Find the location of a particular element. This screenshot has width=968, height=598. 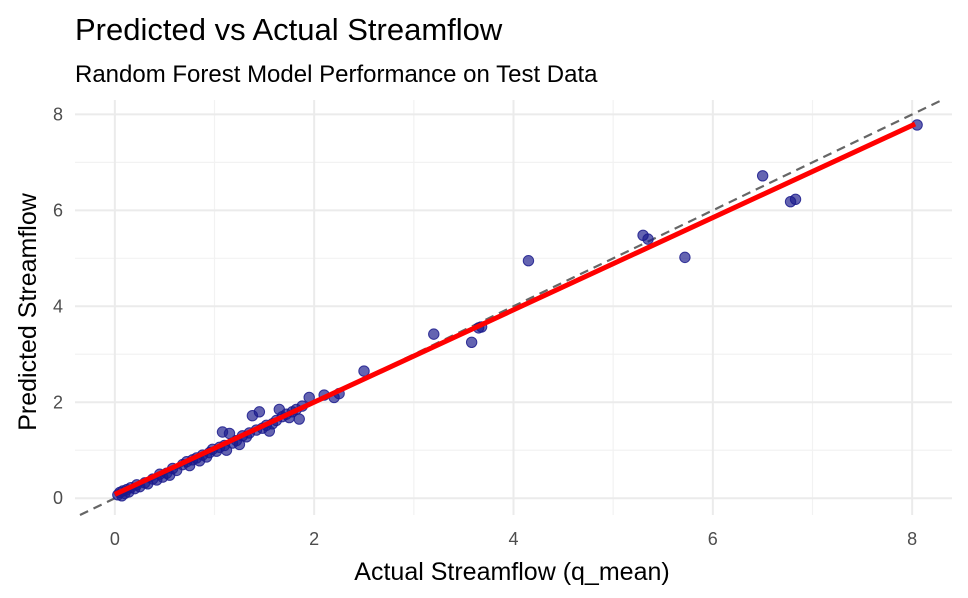

x-tick-label: 4 is located at coordinates (513, 539).